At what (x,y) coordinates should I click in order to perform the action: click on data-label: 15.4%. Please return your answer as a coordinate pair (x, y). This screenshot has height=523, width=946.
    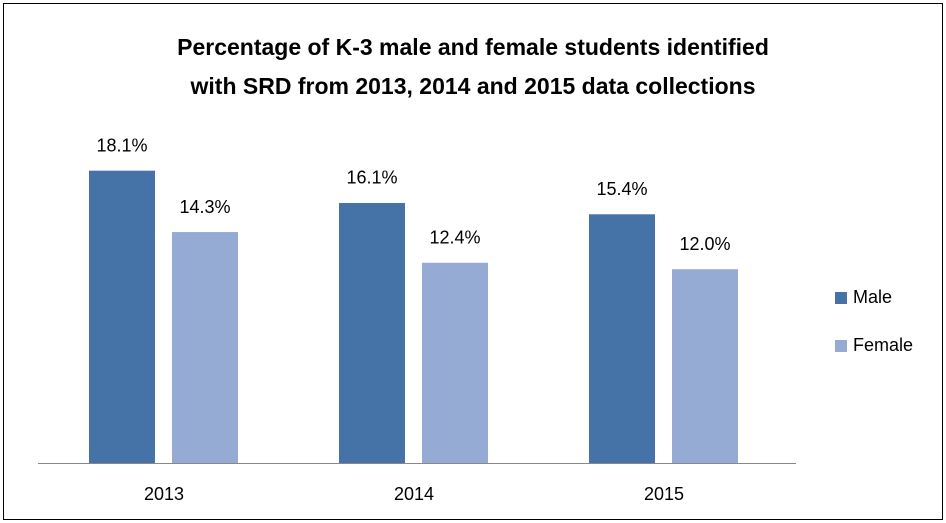
    Looking at the image, I should click on (621, 189).